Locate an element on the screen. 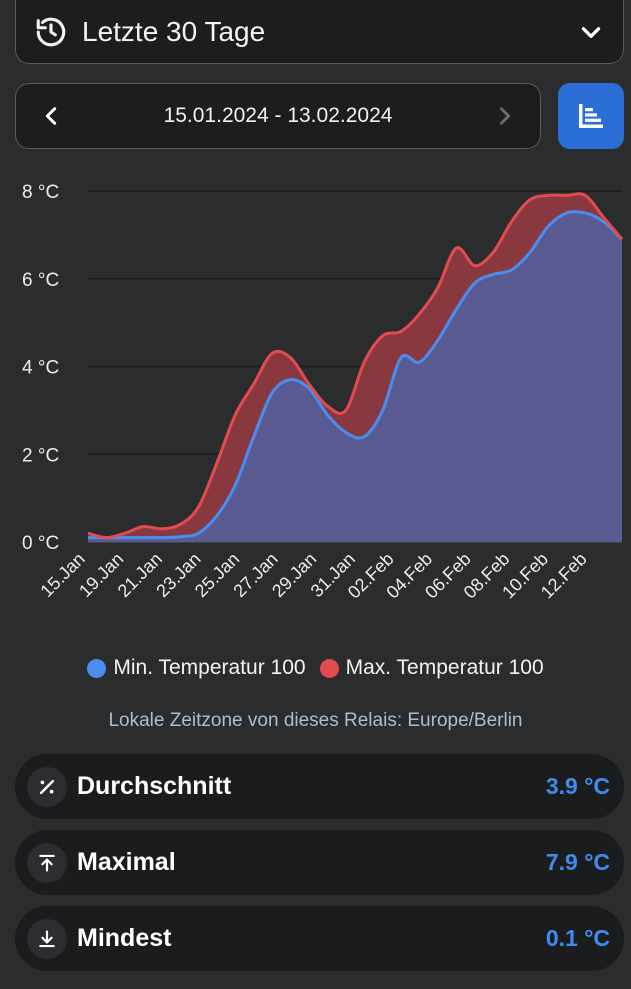 This screenshot has width=631, height=989. next-period-button is located at coordinates (505, 116).